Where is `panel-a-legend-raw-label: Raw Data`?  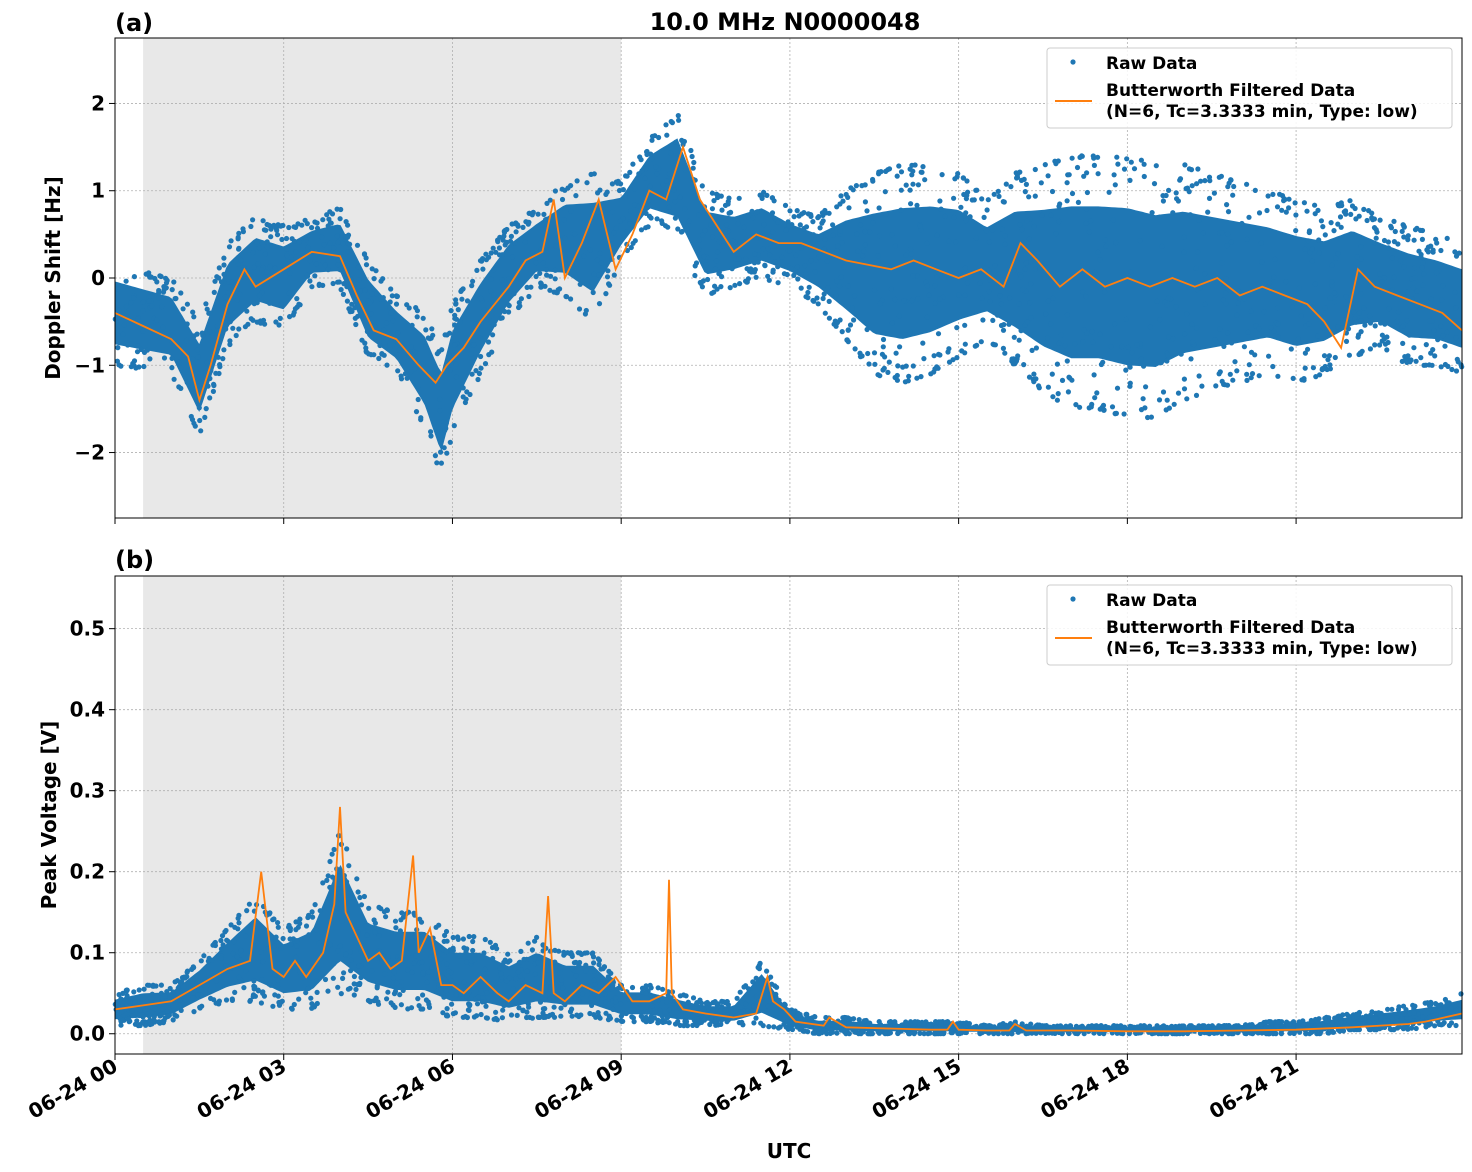
panel-a-legend-raw-label: Raw Data is located at coordinates (1151, 64).